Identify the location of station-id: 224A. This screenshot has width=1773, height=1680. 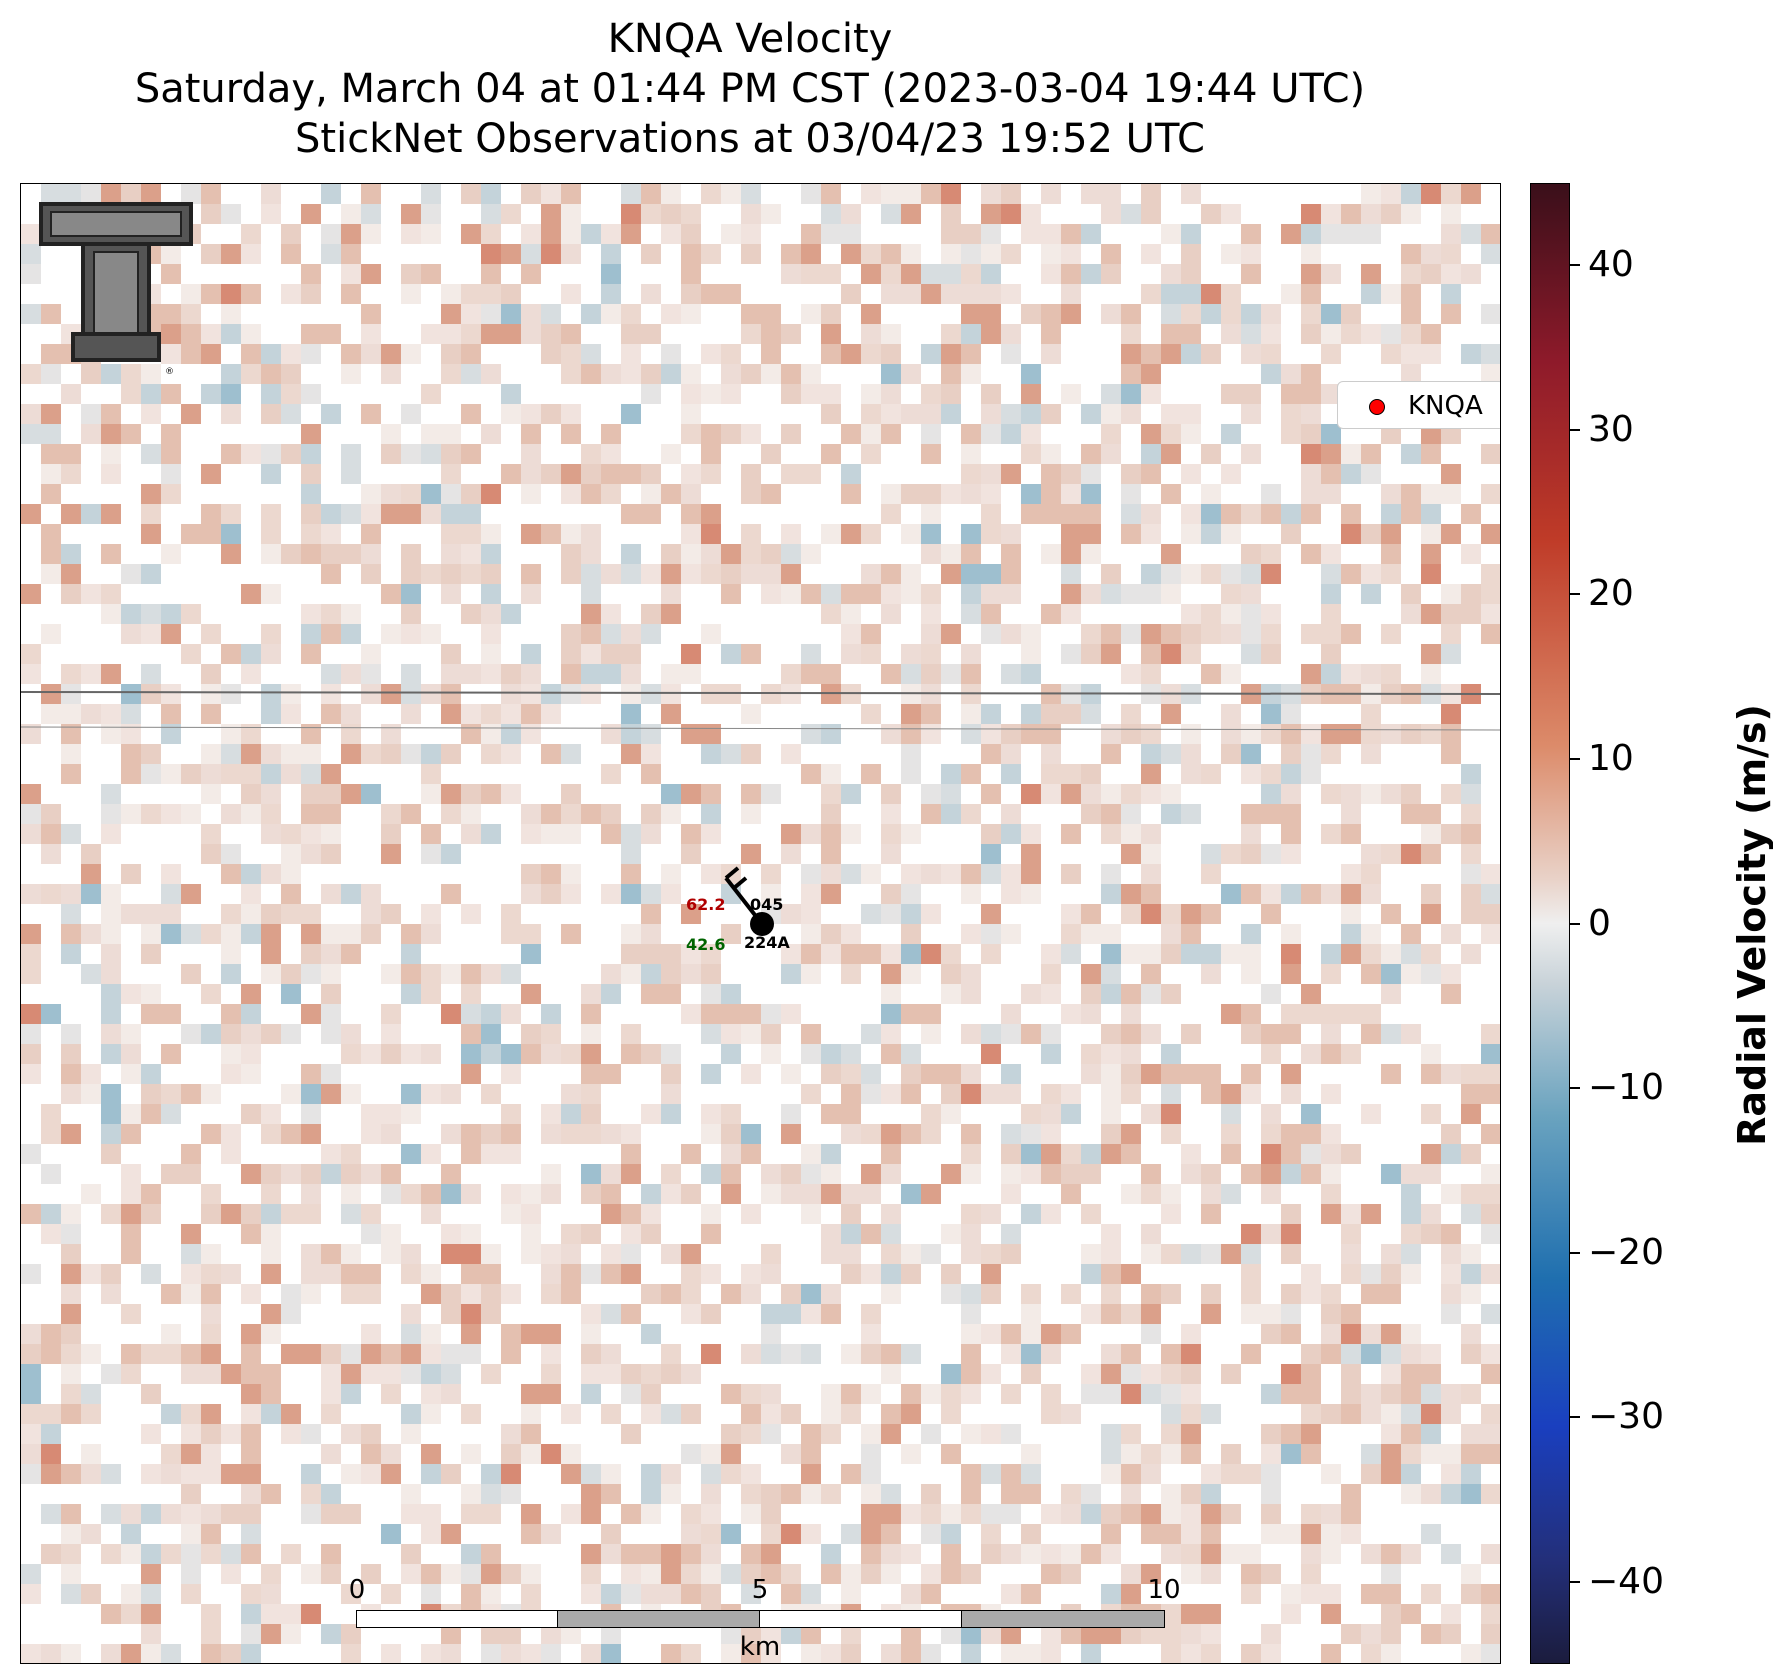
(767, 942).